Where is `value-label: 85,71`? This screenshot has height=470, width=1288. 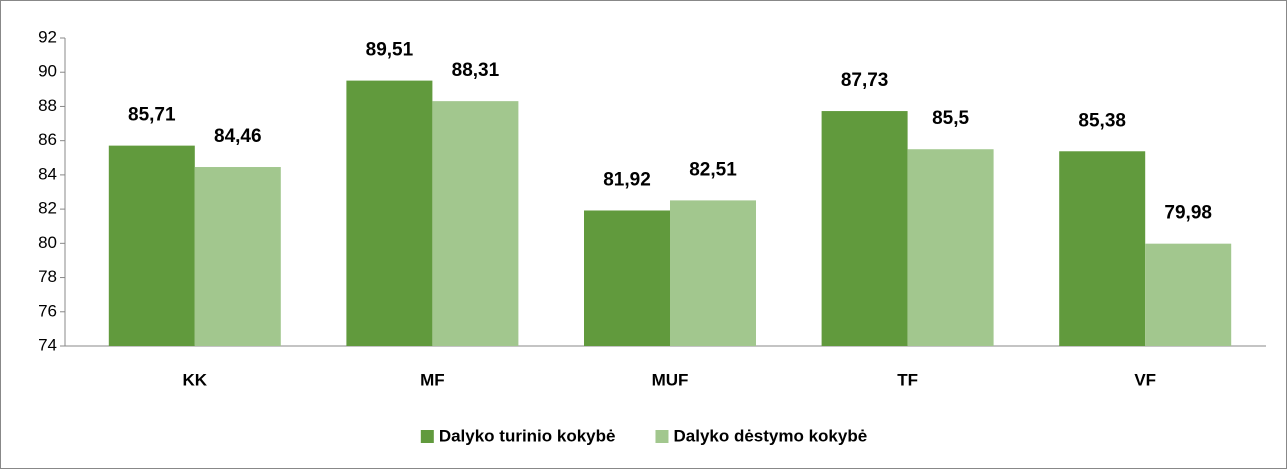 value-label: 85,71 is located at coordinates (152, 115).